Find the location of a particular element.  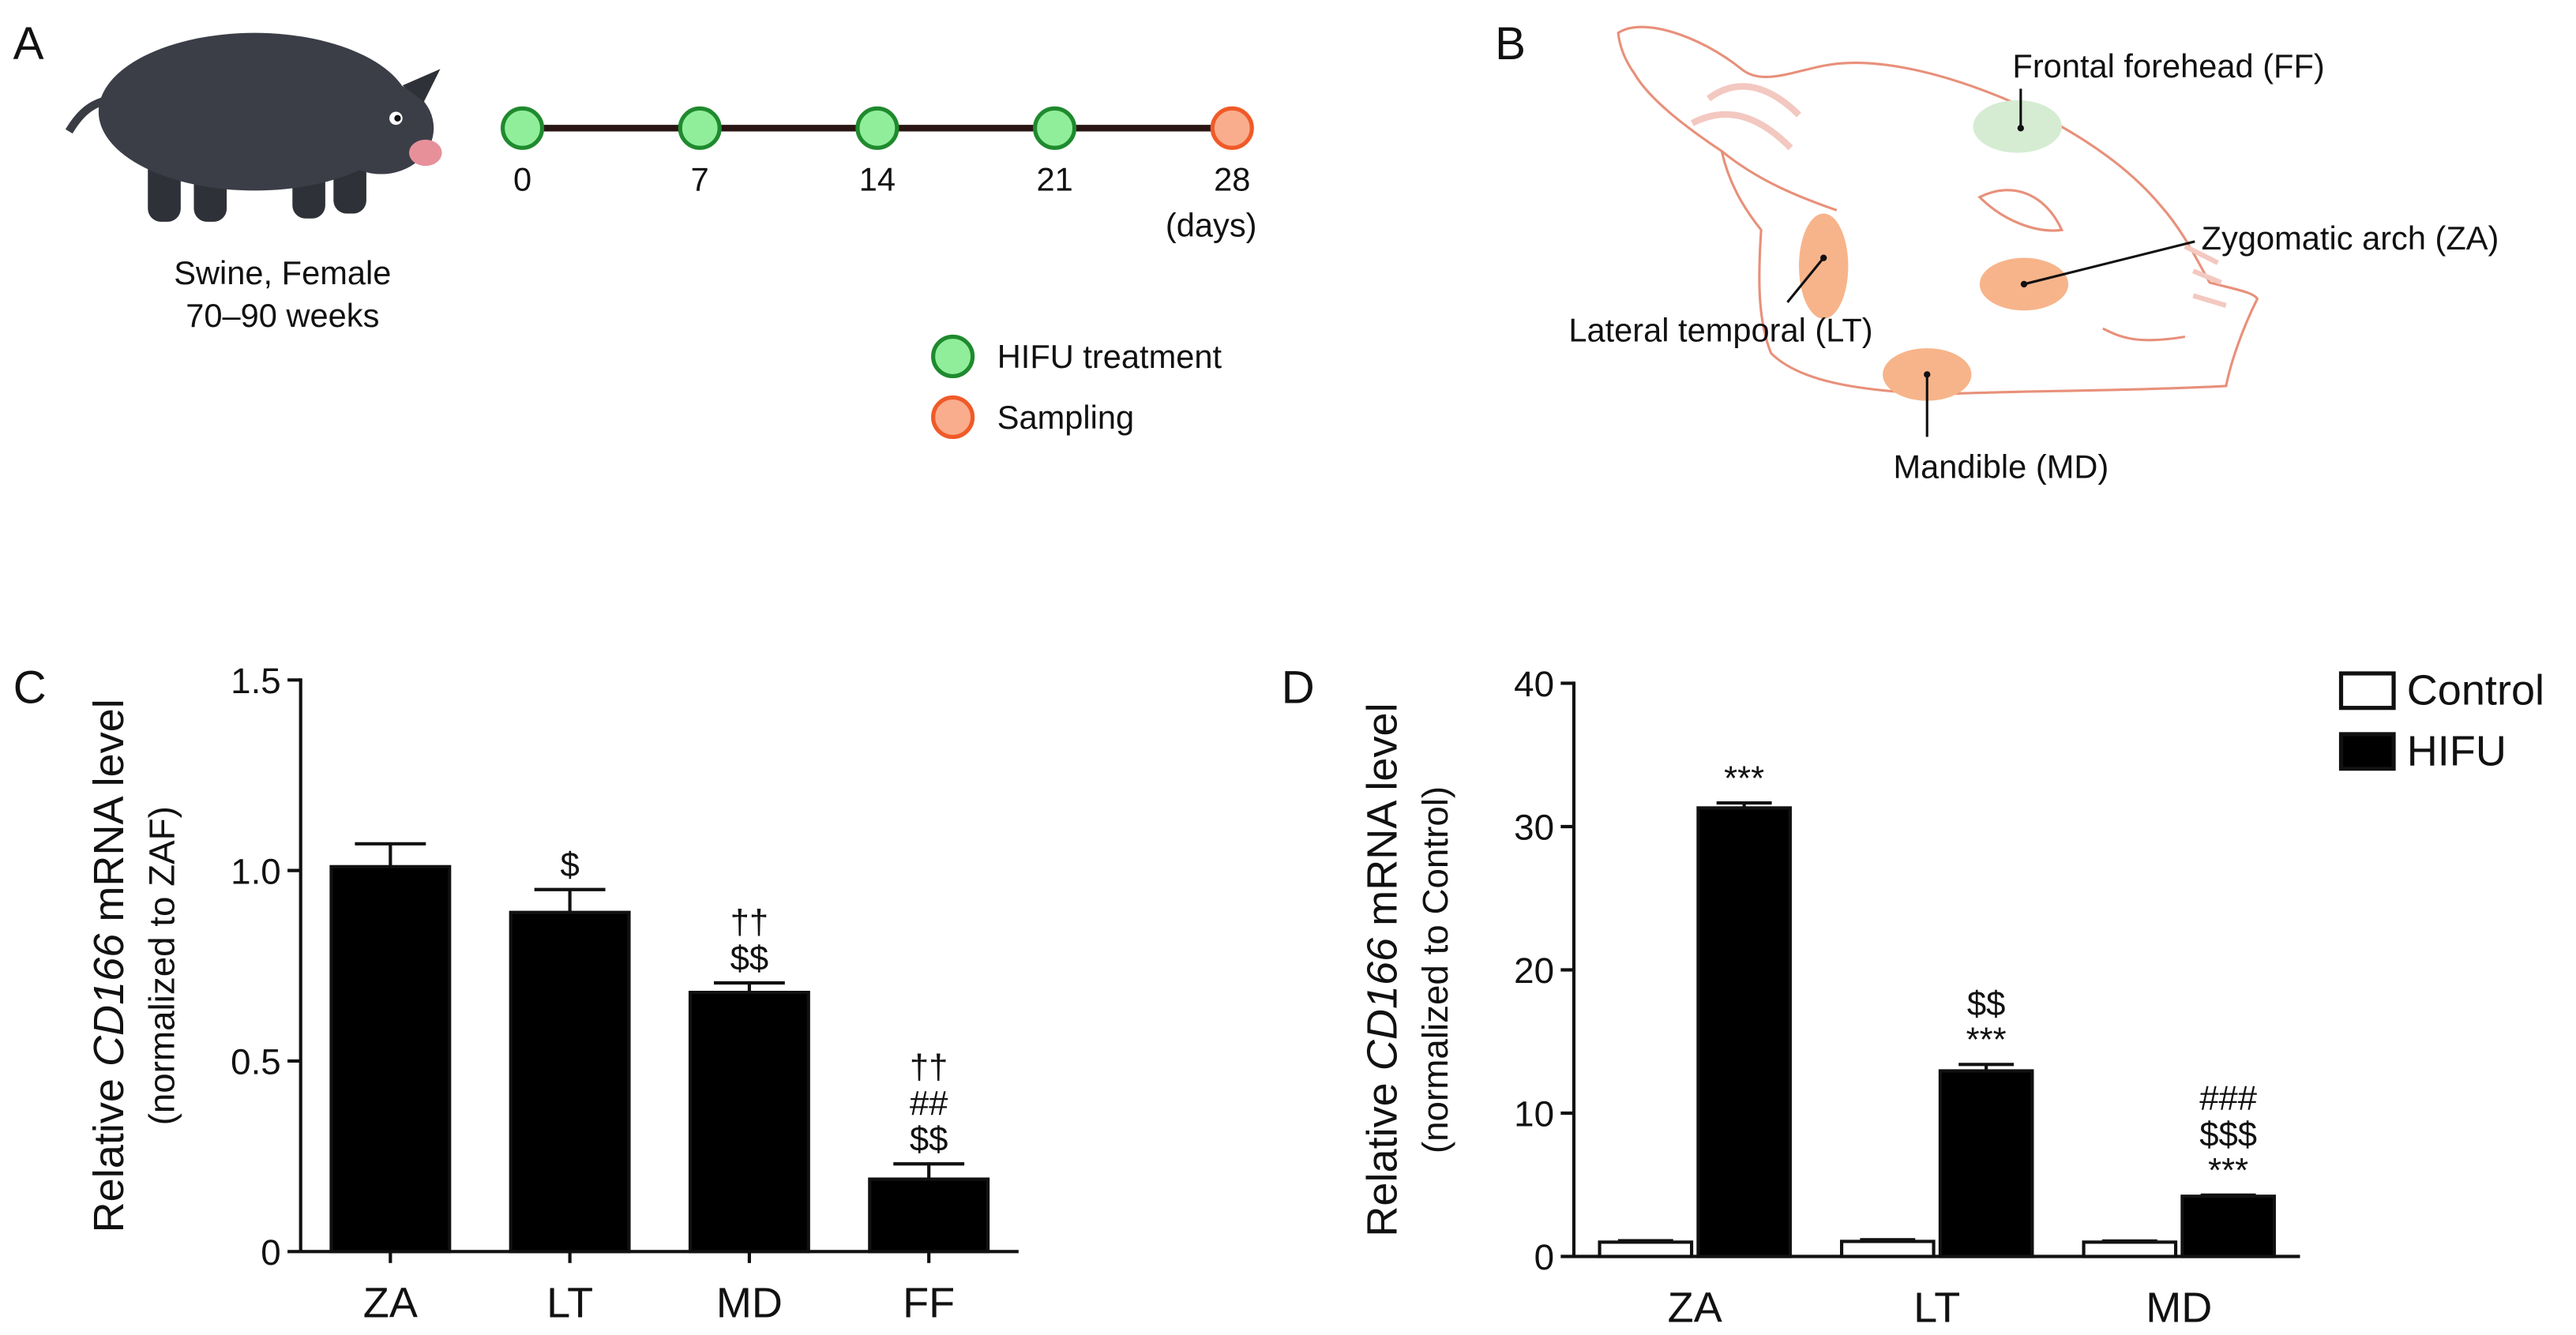

legend-label: Control is located at coordinates (2475, 690).